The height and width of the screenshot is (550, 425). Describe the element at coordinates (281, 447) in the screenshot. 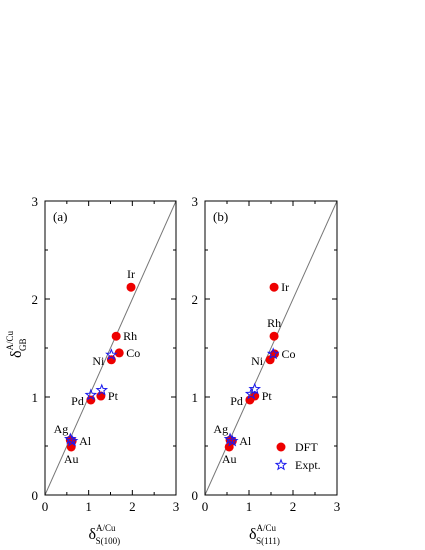

I see `legend-dft-marker` at that location.